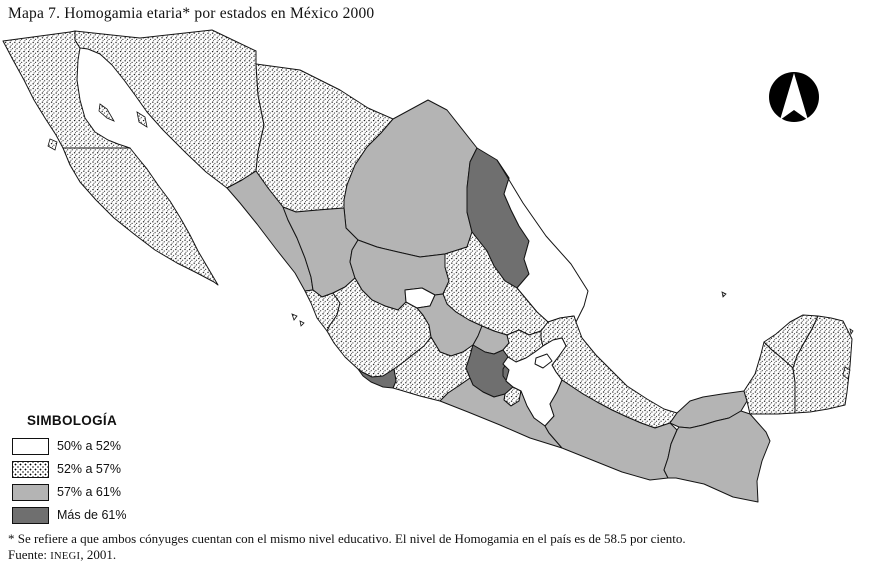 The image size is (874, 570). Describe the element at coordinates (611, 430) in the screenshot. I see `state-oaxaca` at that location.